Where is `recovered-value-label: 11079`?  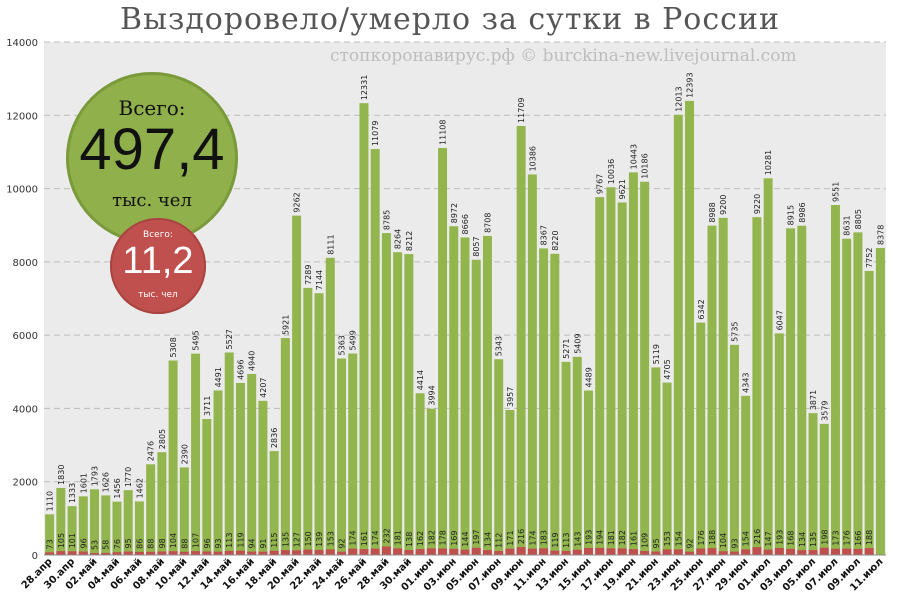
recovered-value-label: 11079 is located at coordinates (375, 133).